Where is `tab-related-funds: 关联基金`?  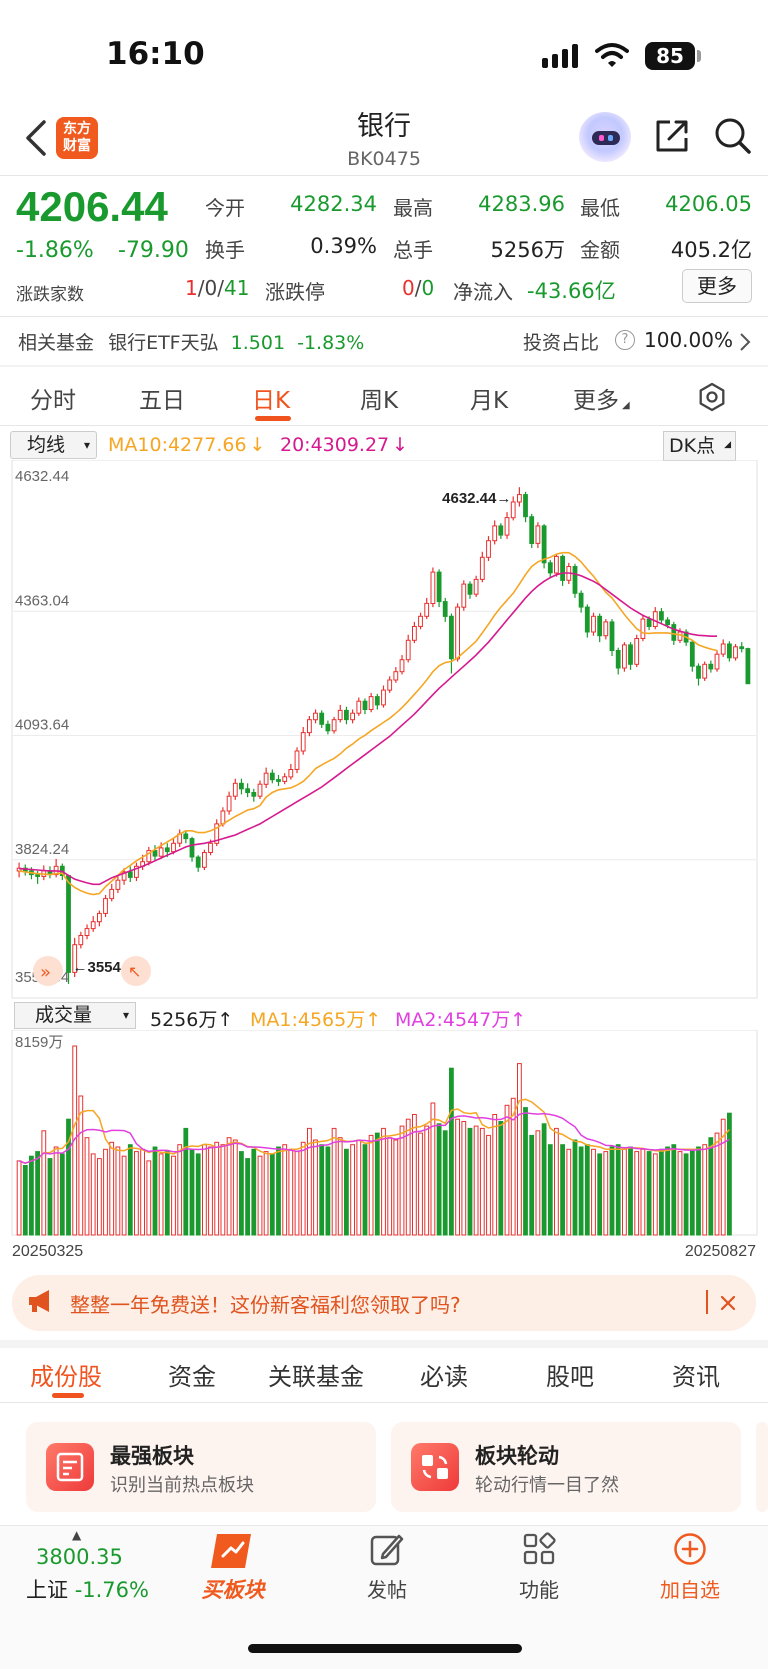 tab-related-funds: 关联基金 is located at coordinates (316, 1377).